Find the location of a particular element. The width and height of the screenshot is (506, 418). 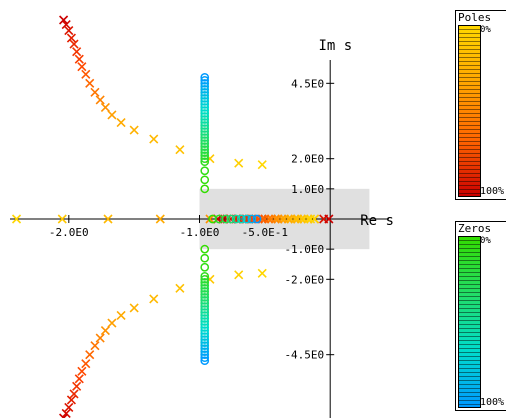

y-tick-label: 2.0E0 is located at coordinates (307, 159).